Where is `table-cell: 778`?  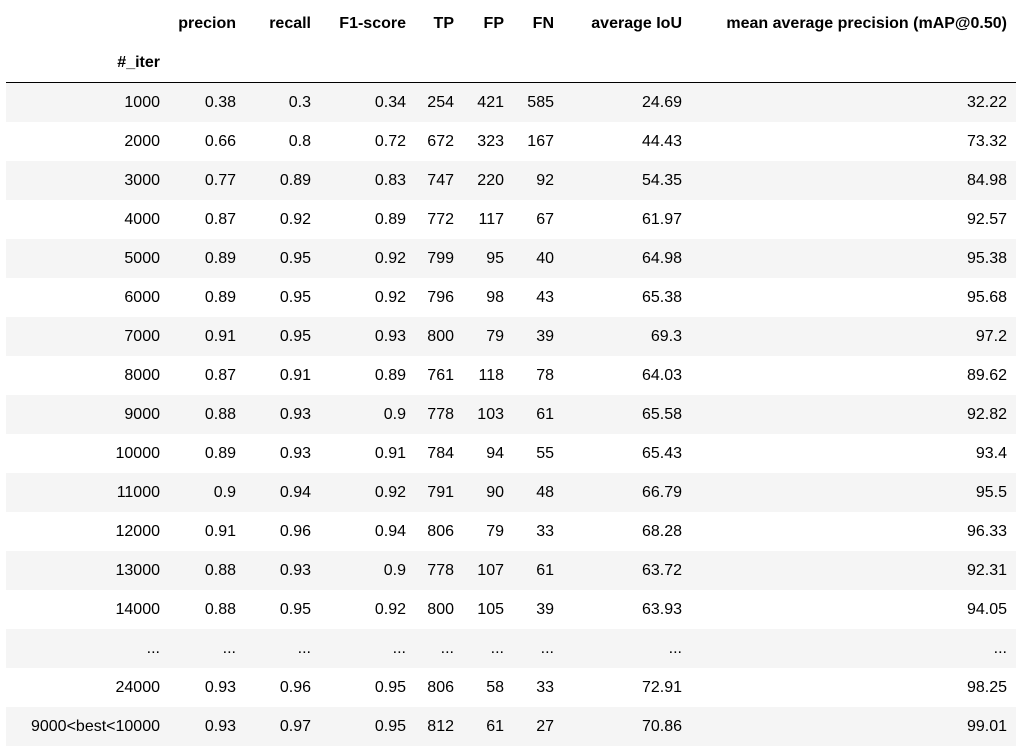 table-cell: 778 is located at coordinates (440, 414).